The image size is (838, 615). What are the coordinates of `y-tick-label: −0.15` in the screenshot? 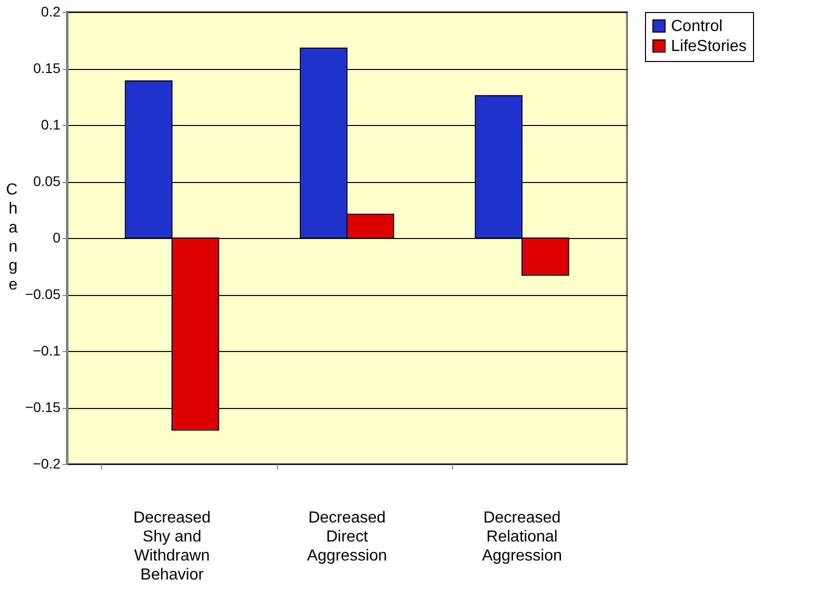 It's located at (43, 407).